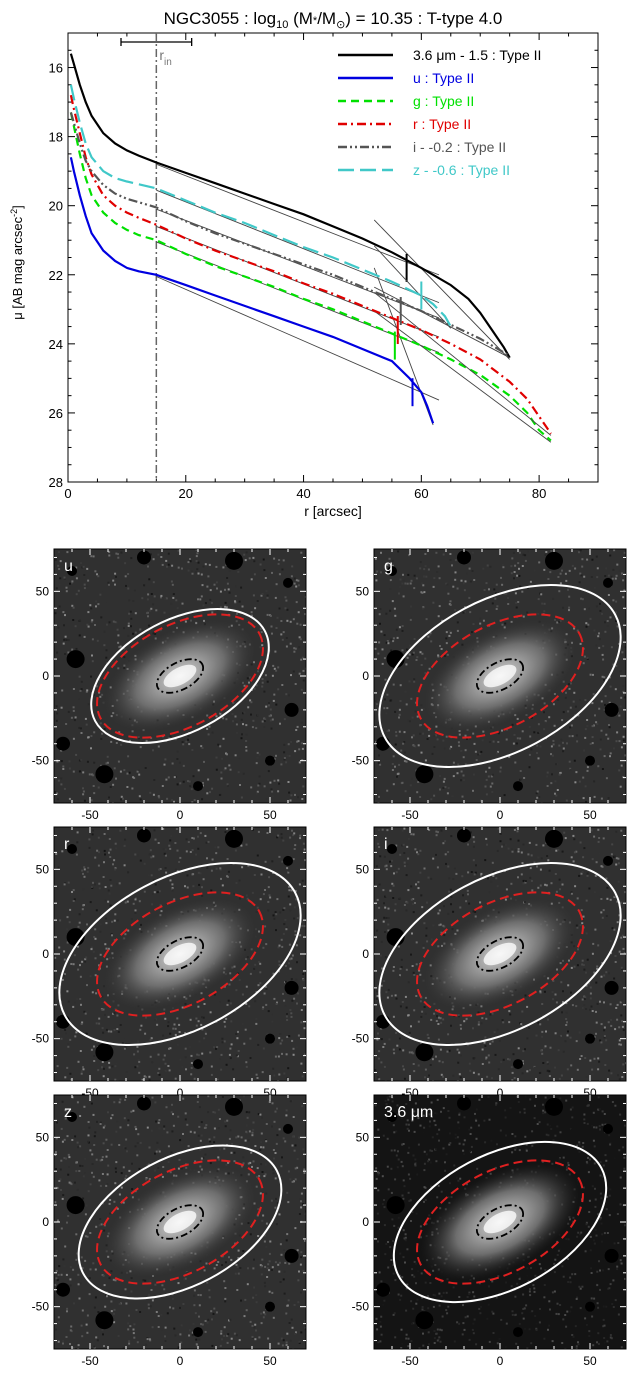 The height and width of the screenshot is (1377, 639). What do you see at coordinates (165, 57) in the screenshot?
I see `r-in-label: rin` at bounding box center [165, 57].